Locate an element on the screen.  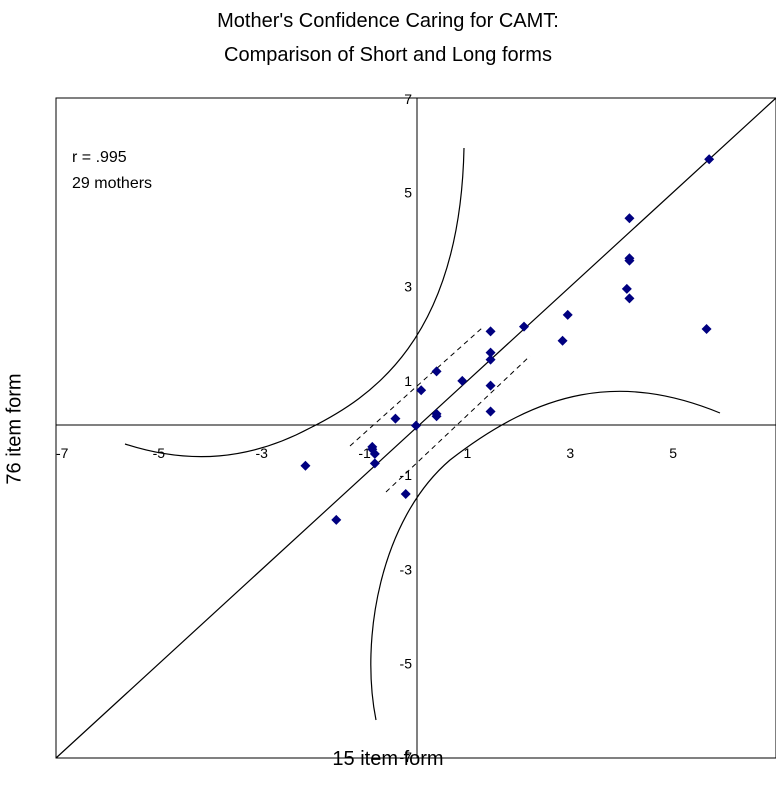
x-axis-label: 15 item form is located at coordinates (388, 759).